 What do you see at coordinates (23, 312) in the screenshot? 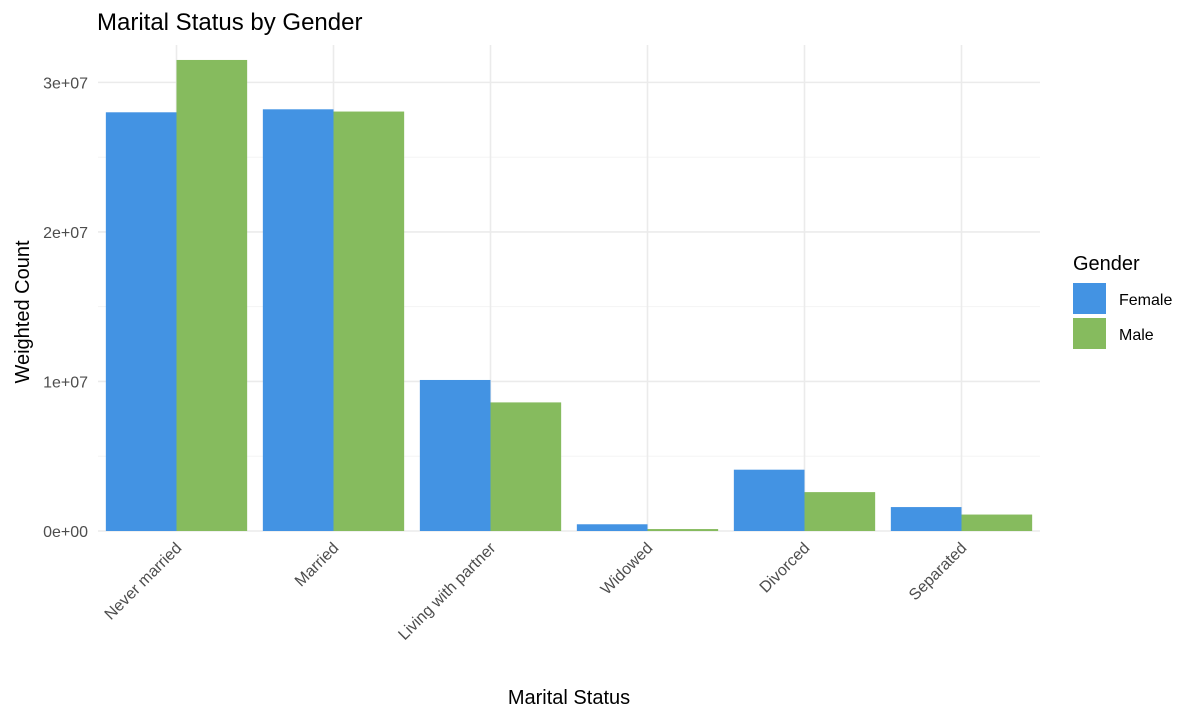
I see `y-axis-title: Weighted Count` at bounding box center [23, 312].